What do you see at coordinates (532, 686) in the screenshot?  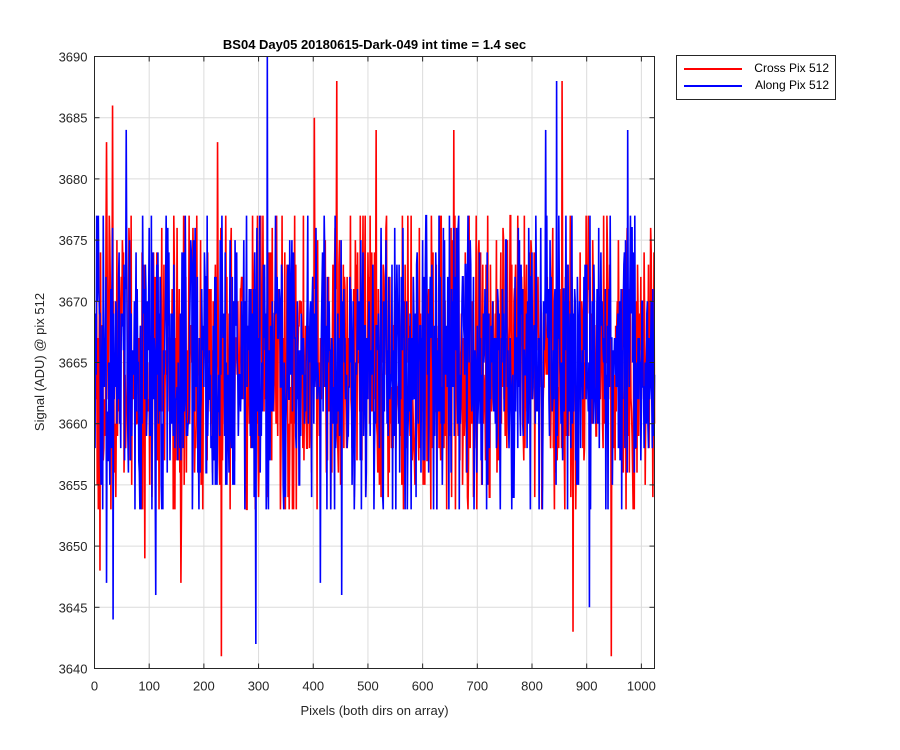 I see `x-tick-label: 800` at bounding box center [532, 686].